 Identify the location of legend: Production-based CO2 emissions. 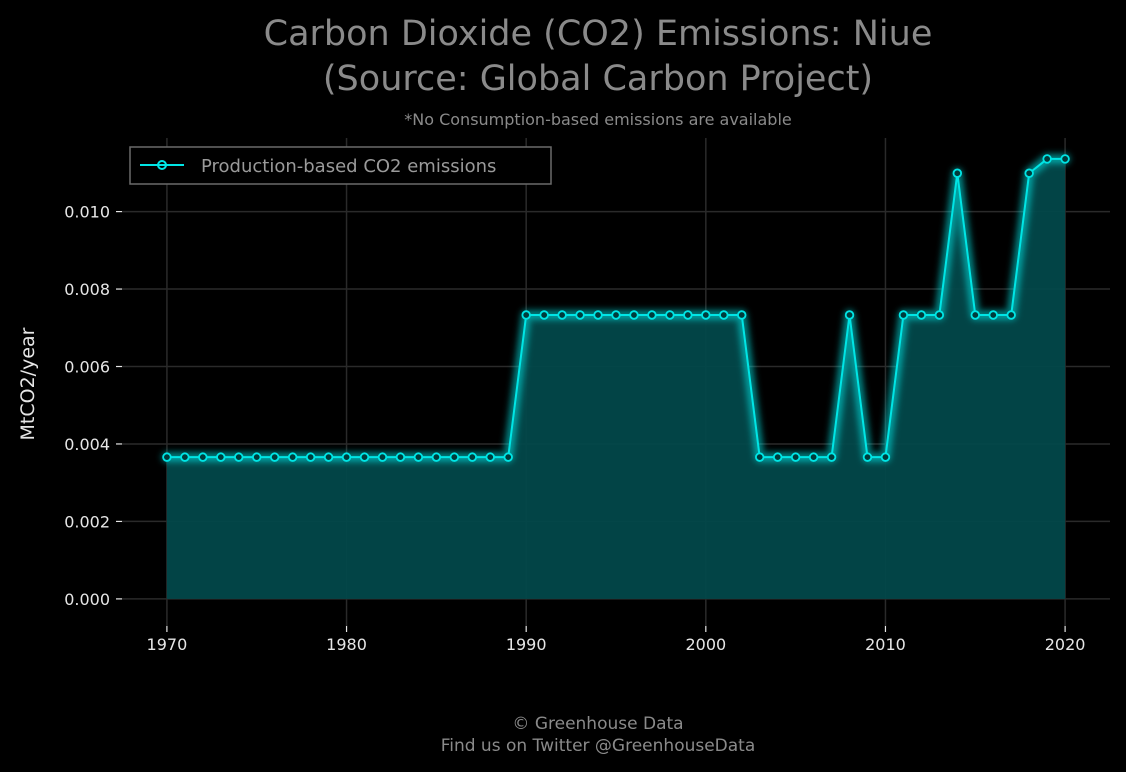
(340, 165).